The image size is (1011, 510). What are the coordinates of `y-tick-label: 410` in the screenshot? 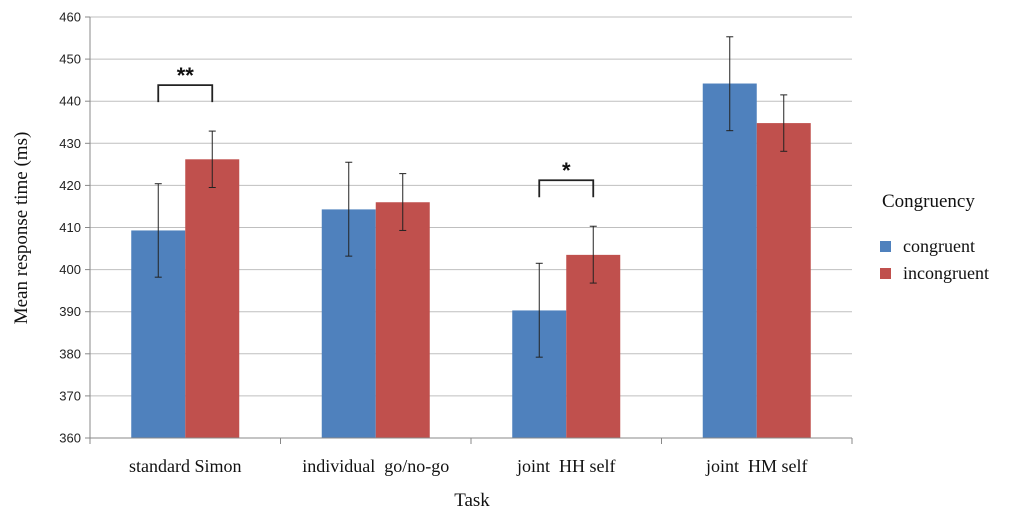 It's located at (70, 227).